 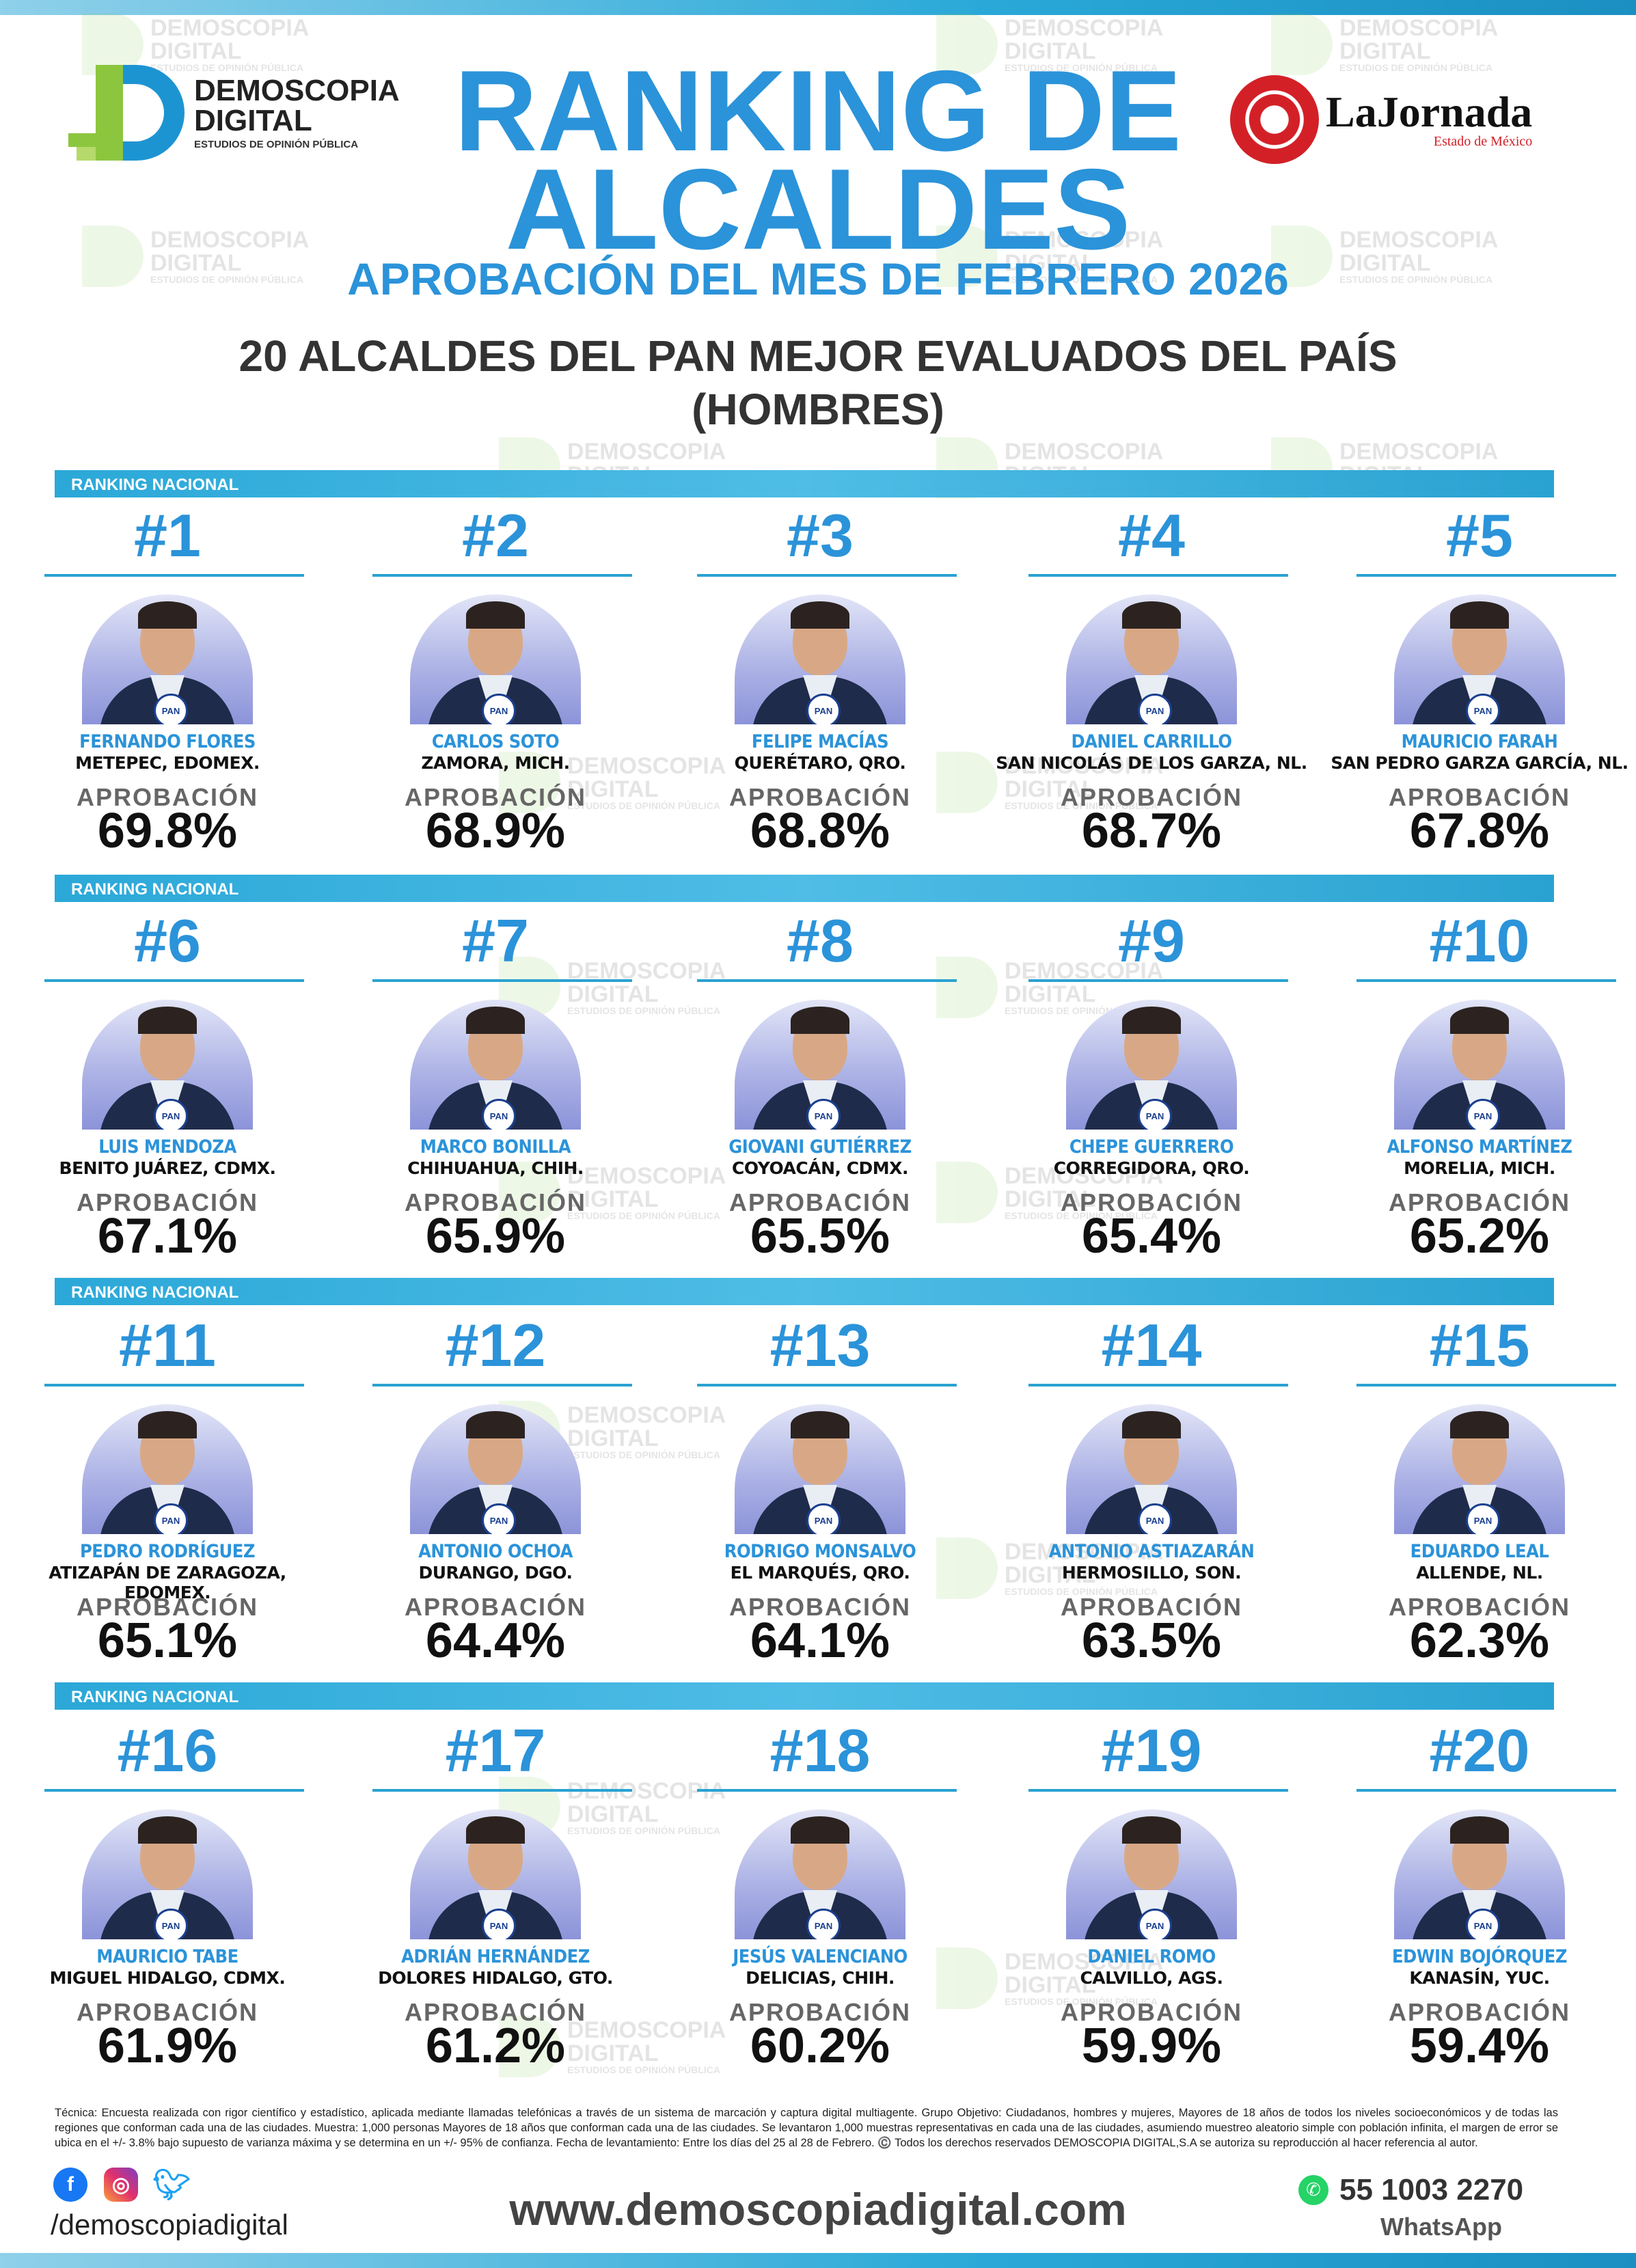 I want to click on mayor-place: DELICIAS, CHIH., so click(x=820, y=1978).